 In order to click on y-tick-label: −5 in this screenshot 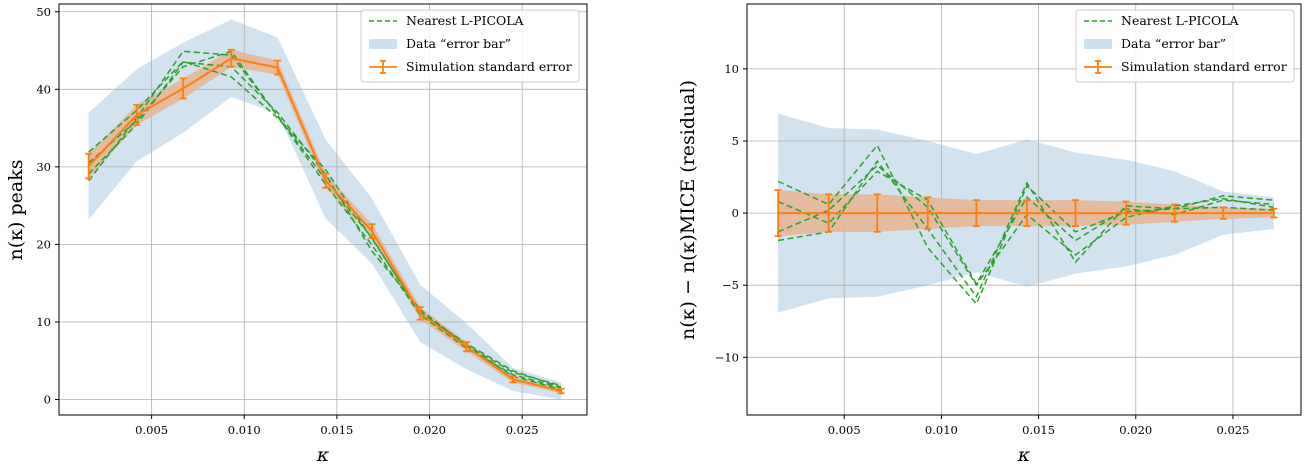, I will do `click(730, 285)`.